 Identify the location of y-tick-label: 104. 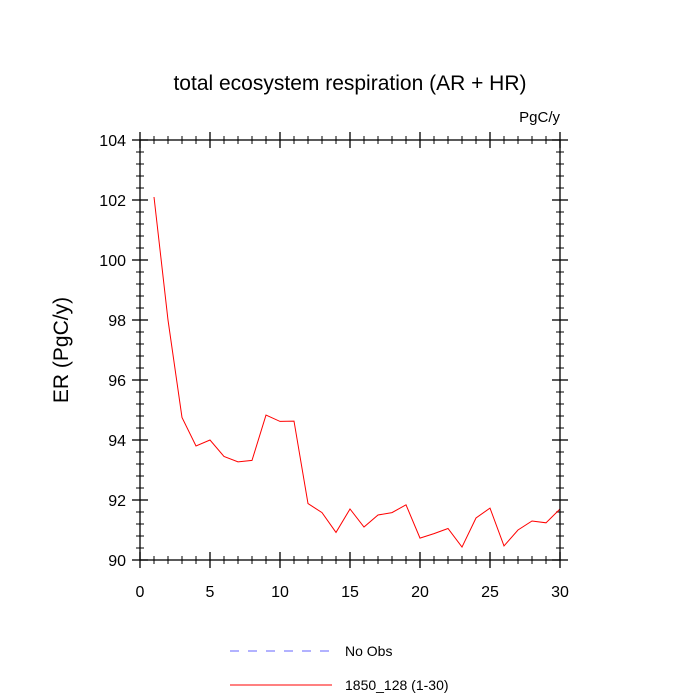
(112, 141).